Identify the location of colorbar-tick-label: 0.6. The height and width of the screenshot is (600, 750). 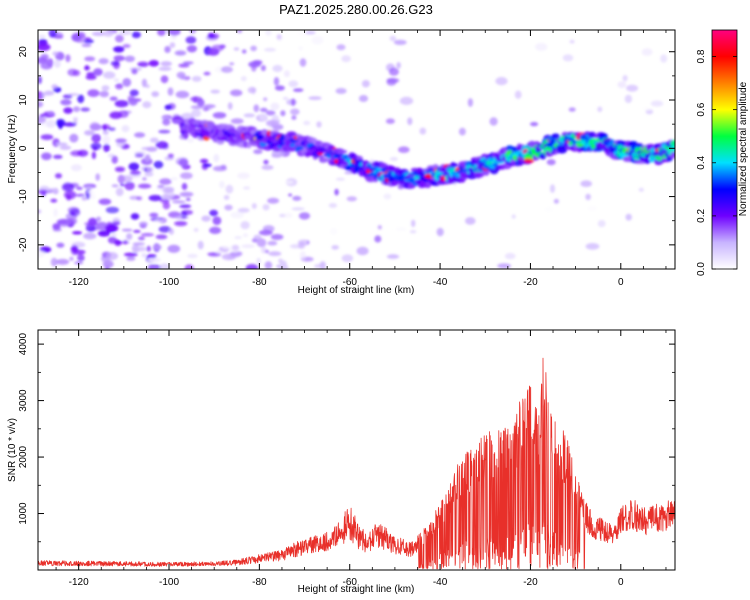
(701, 109).